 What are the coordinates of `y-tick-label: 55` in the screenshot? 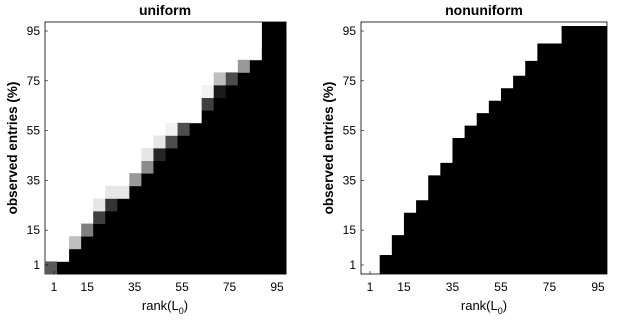 It's located at (34, 131).